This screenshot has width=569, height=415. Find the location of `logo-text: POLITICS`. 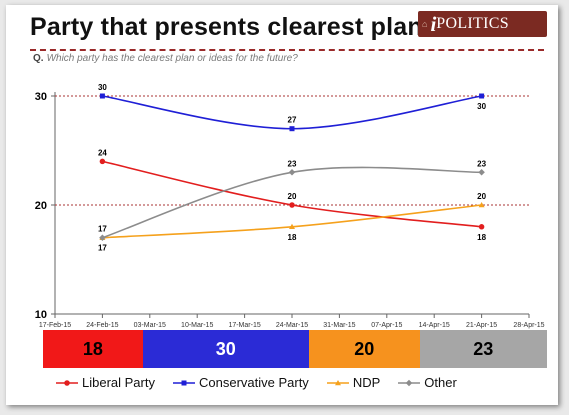

logo-text: POLITICS is located at coordinates (472, 23).